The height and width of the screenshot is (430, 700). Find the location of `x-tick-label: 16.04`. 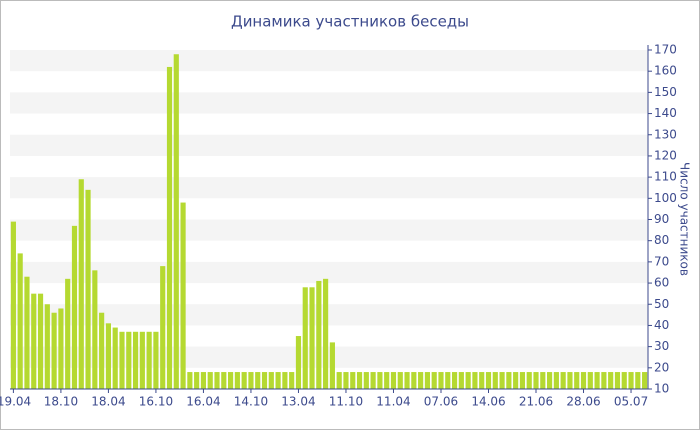

x-tick-label: 16.04 is located at coordinates (203, 402).